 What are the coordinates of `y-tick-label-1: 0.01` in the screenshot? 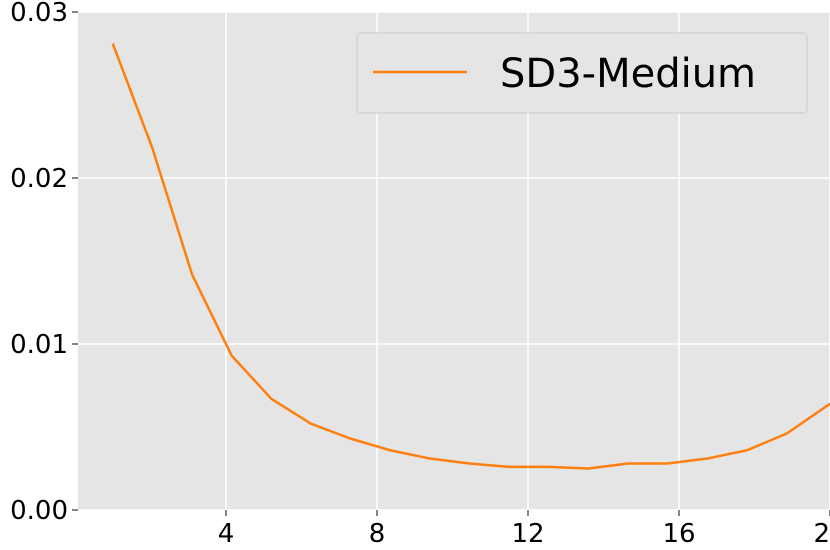 It's located at (39, 345).